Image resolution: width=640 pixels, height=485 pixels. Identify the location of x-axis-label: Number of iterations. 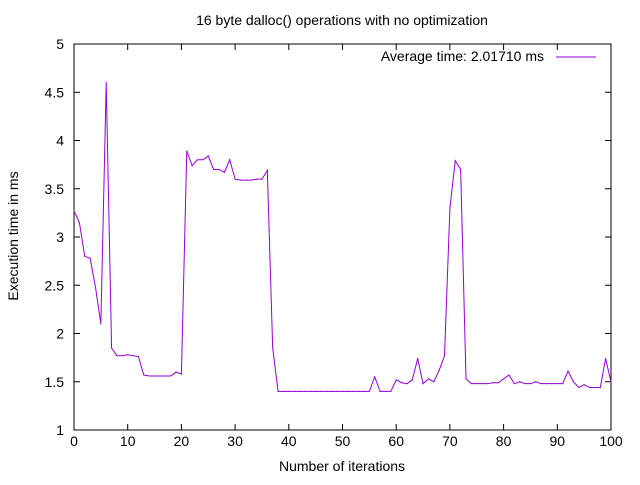
(342, 466).